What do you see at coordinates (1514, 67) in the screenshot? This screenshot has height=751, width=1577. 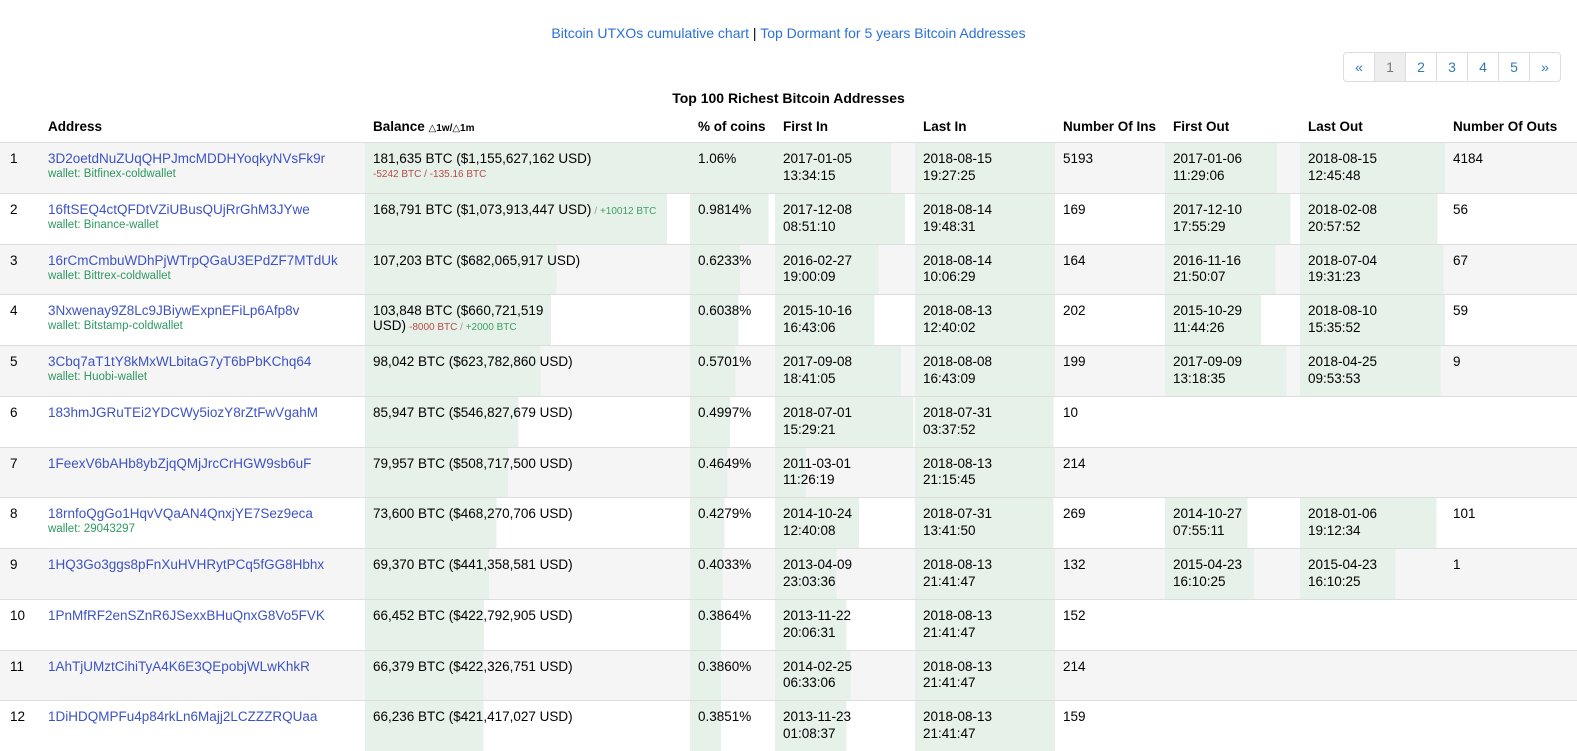 I see `pagination-item-5: 5` at bounding box center [1514, 67].